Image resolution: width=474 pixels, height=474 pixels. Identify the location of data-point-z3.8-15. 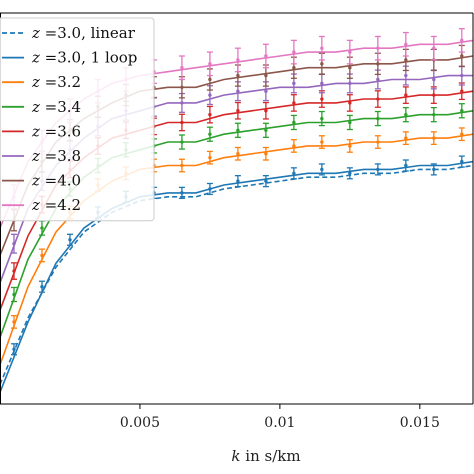
(433, 79).